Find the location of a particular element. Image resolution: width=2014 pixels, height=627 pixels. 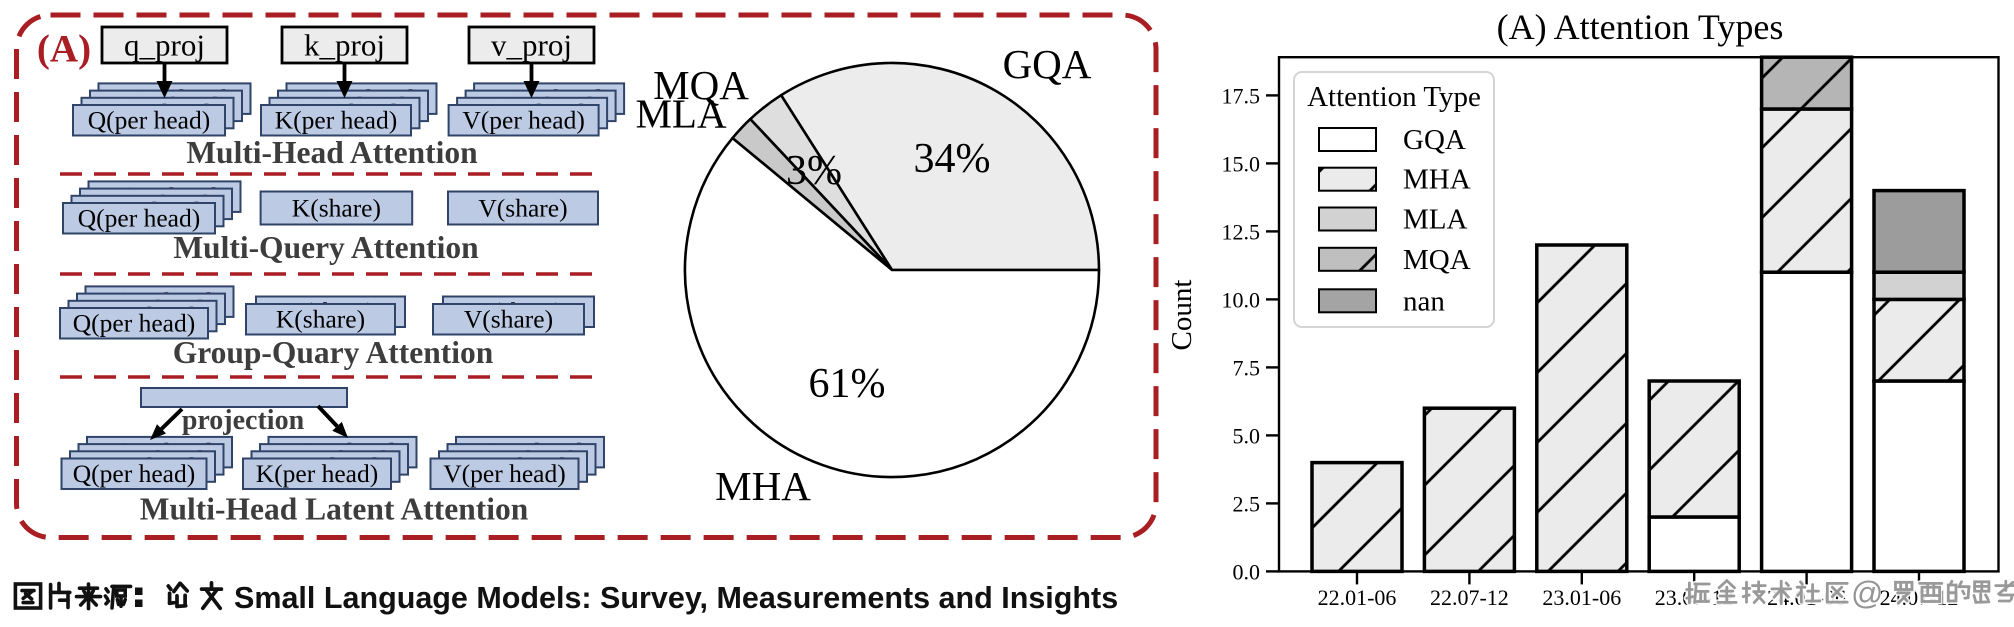

svg-text: q_proj is located at coordinates (164, 45).